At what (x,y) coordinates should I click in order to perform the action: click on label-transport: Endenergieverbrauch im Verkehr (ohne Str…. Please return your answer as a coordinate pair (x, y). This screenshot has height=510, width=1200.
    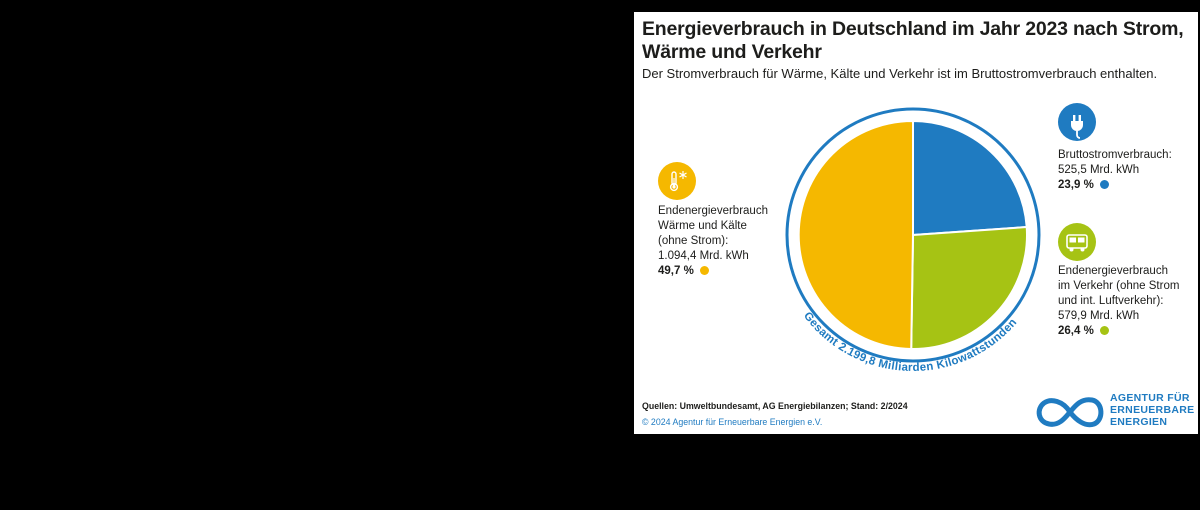
    Looking at the image, I should click on (1118, 301).